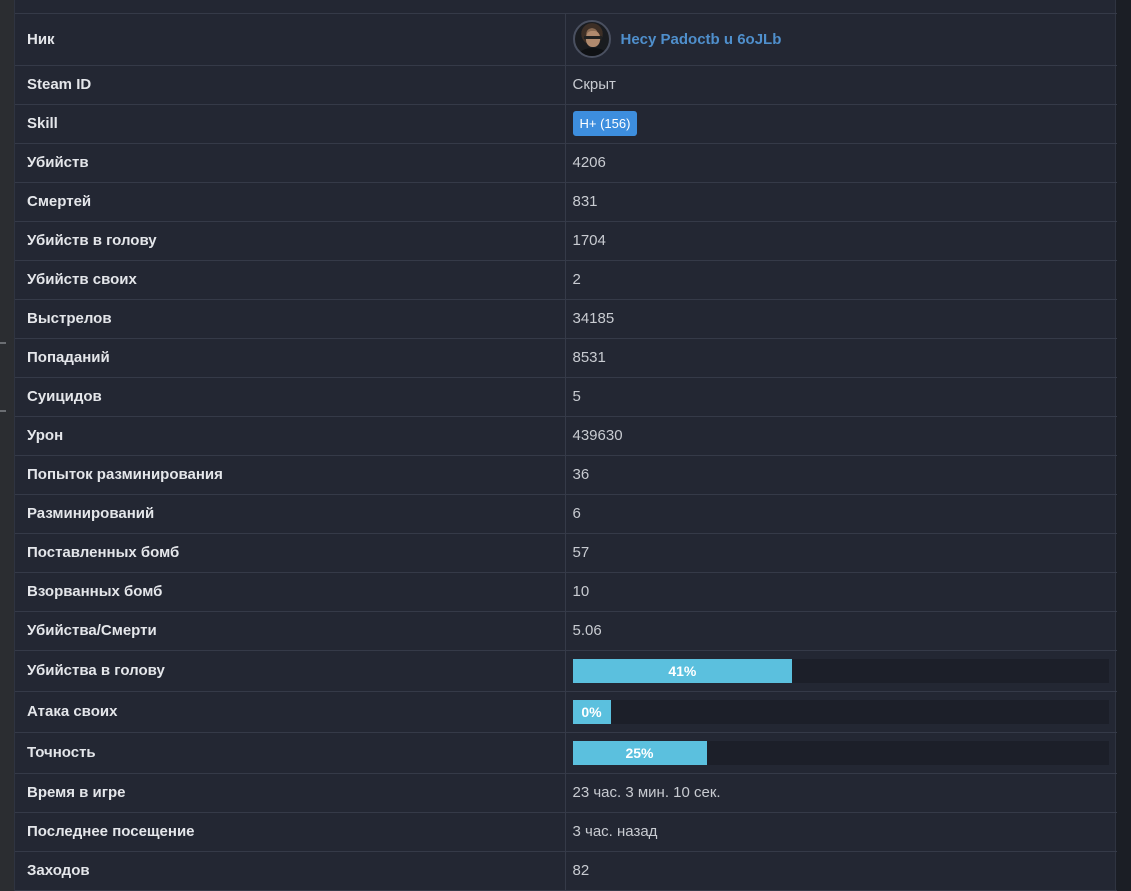 The height and width of the screenshot is (891, 1131). What do you see at coordinates (290, 793) in the screenshot?
I see `stat-label: Время в игре` at bounding box center [290, 793].